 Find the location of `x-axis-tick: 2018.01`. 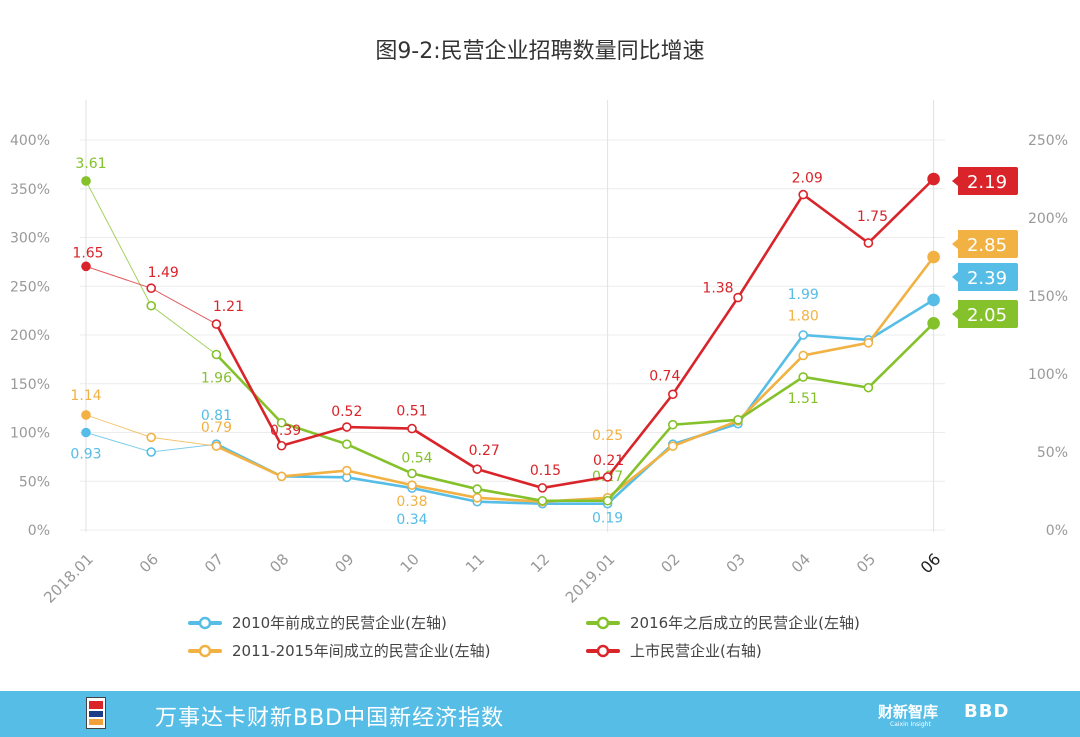

x-axis-tick: 2018.01 is located at coordinates (68, 578).